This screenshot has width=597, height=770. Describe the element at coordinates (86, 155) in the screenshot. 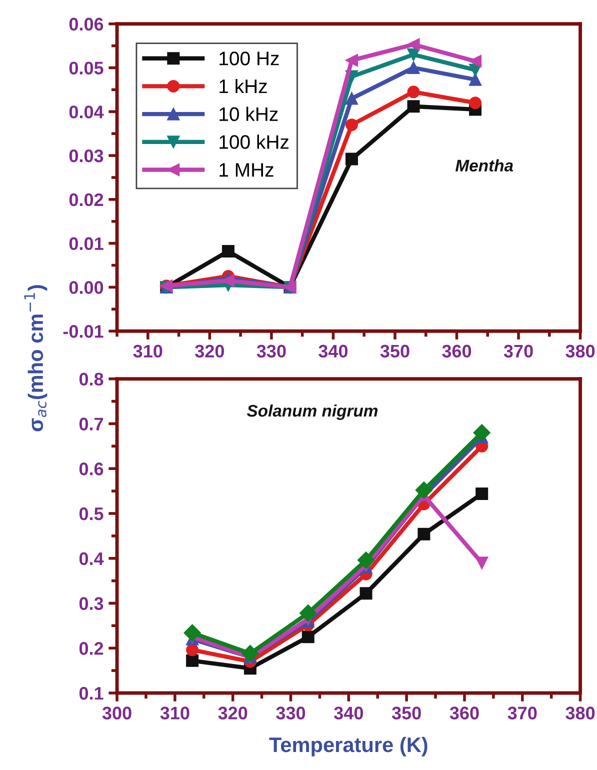

I see `y-tick-label: 0.03` at that location.